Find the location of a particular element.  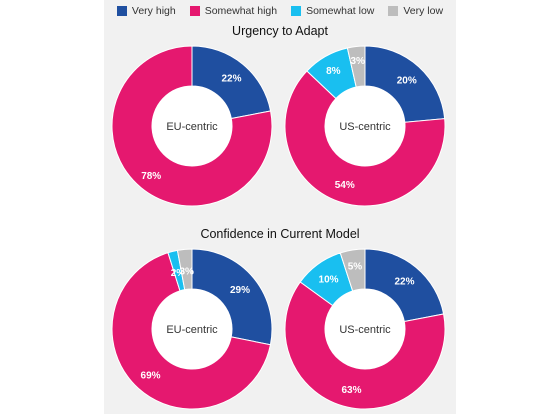

slice-label-somewhat-low: 2% is located at coordinates (178, 273).